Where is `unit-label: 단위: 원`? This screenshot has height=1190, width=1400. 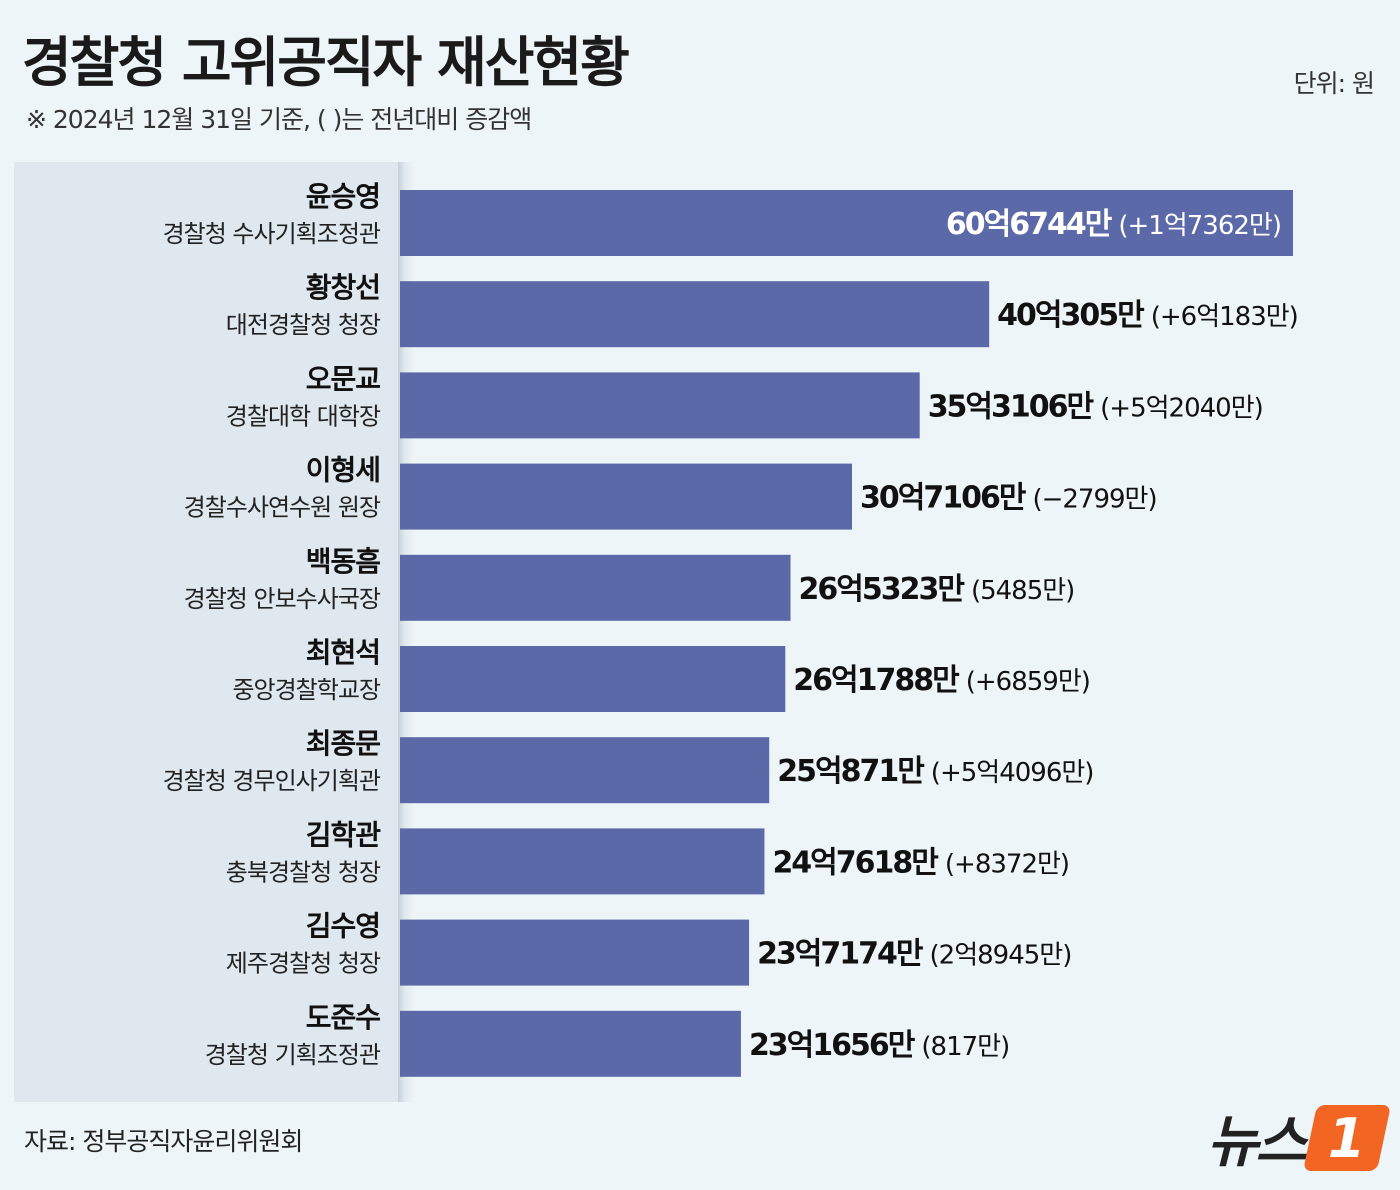
unit-label: 단위: 원 is located at coordinates (1334, 83).